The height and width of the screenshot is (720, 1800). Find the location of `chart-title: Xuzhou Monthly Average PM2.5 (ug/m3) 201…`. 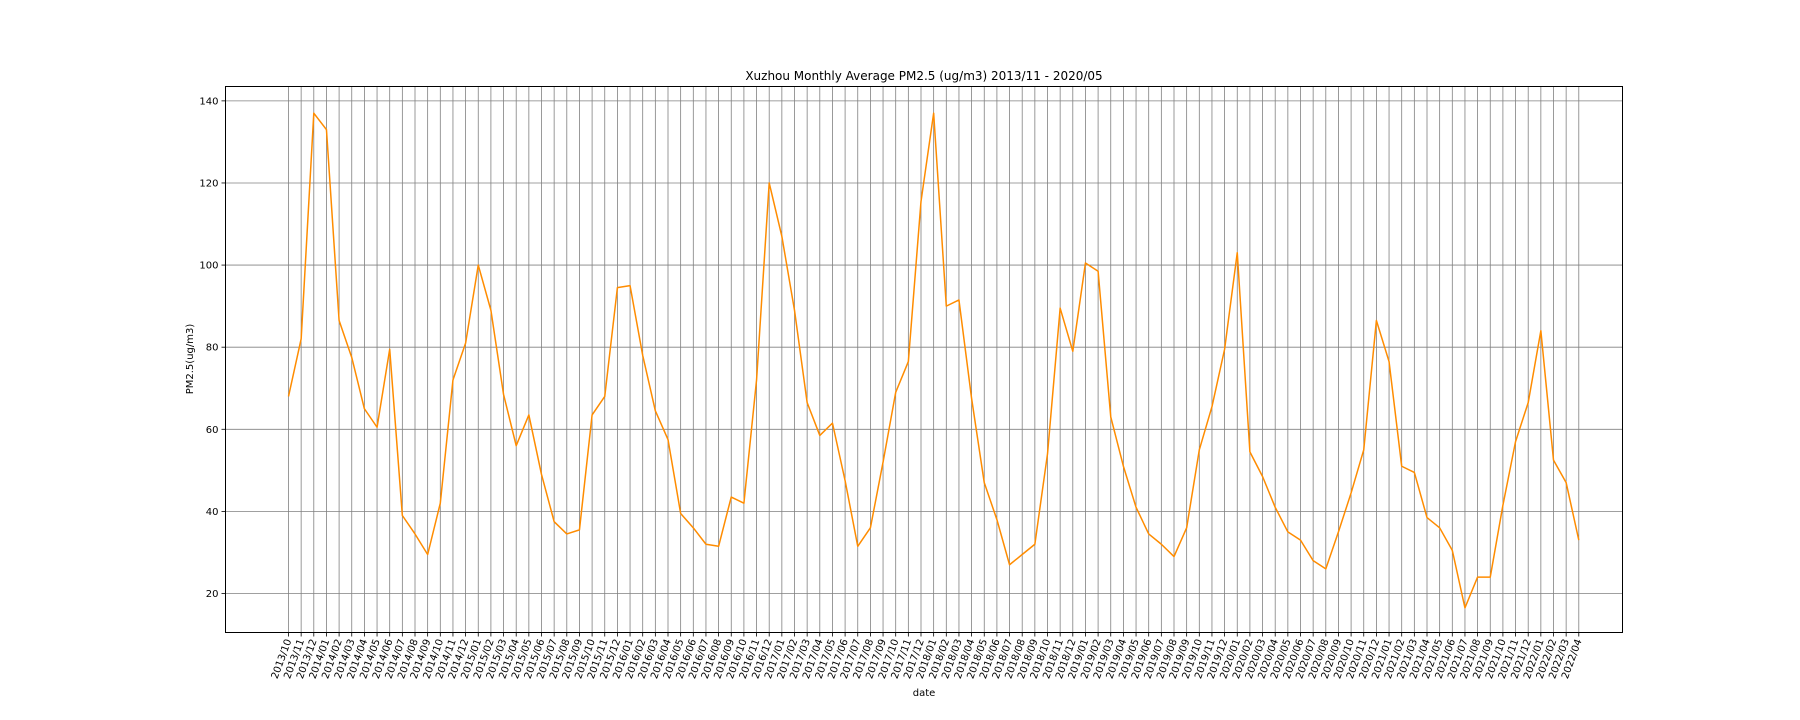

chart-title: Xuzhou Monthly Average PM2.5 (ug/m3) 201… is located at coordinates (923, 76).